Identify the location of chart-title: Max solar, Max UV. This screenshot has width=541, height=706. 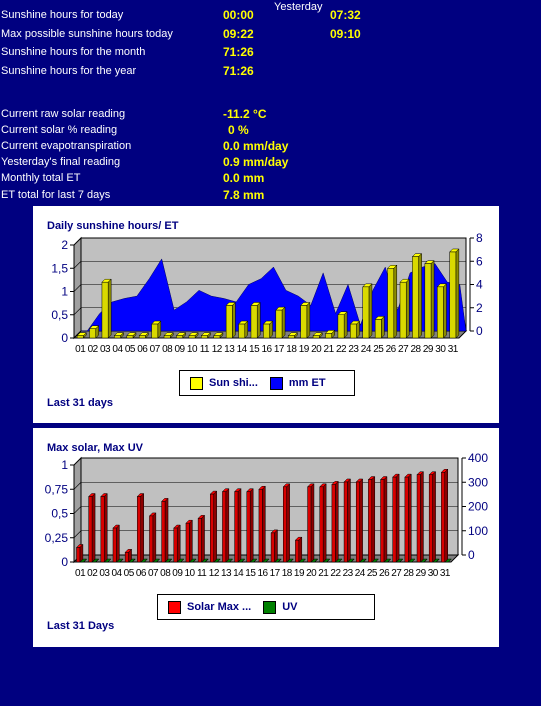
(95, 448).